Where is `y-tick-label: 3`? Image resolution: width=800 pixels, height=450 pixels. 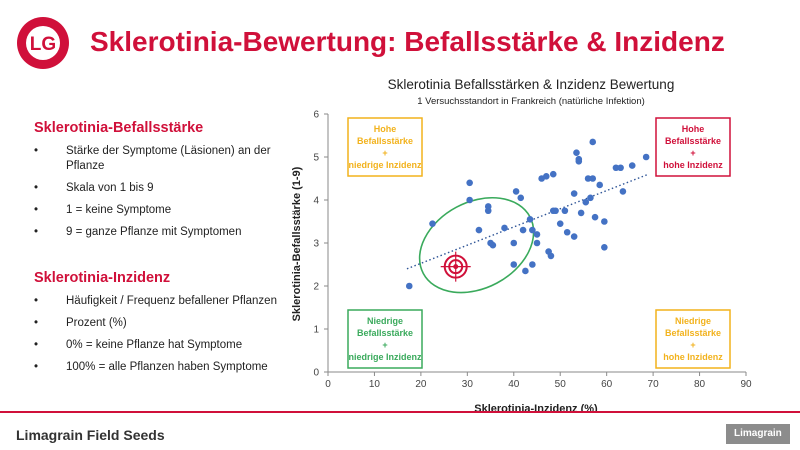 y-tick-label: 3 is located at coordinates (316, 244).